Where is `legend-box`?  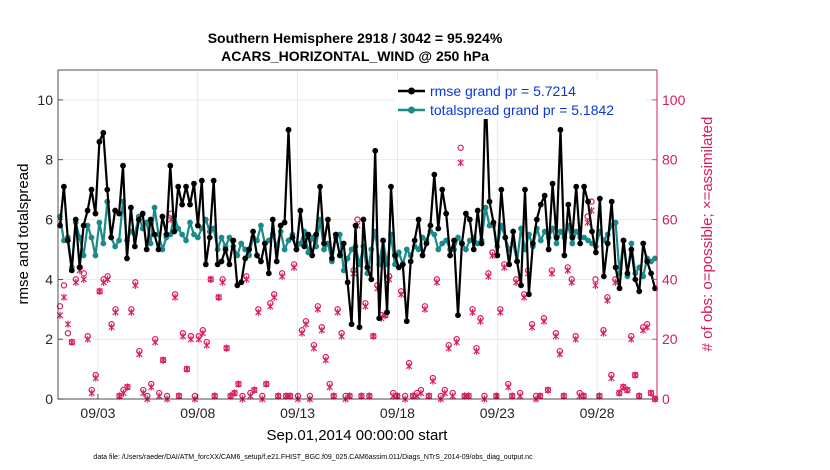
legend-box is located at coordinates (520, 100).